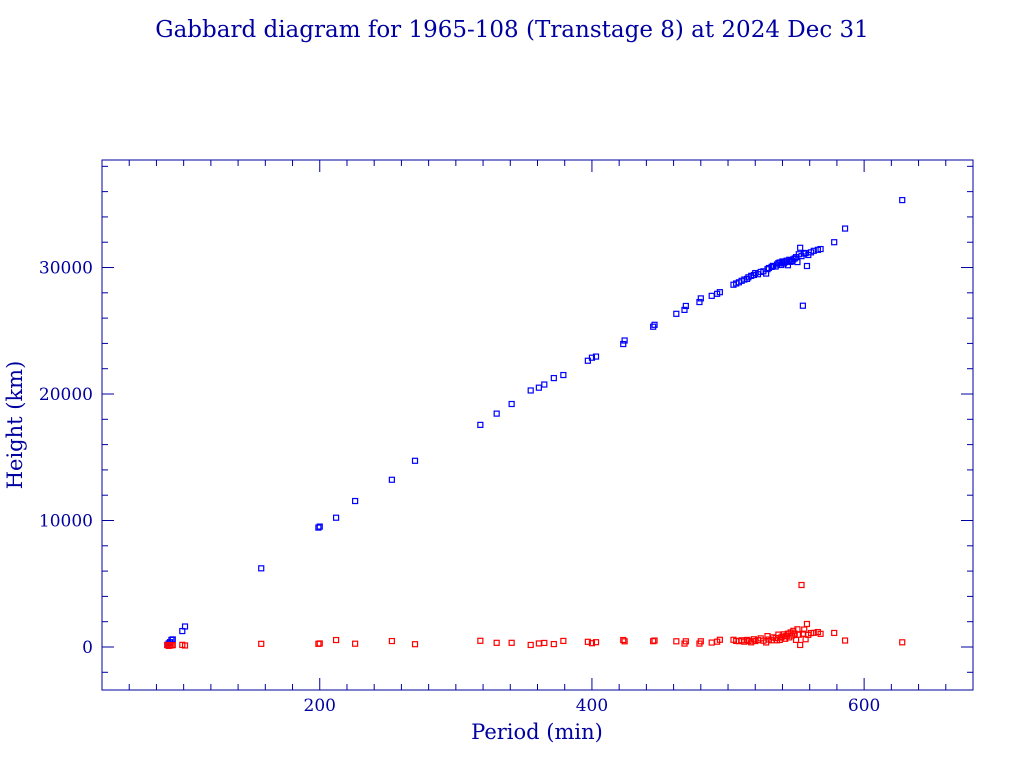 This screenshot has width=1024, height=768. I want to click on x-axis-label: Period (min), so click(537, 732).